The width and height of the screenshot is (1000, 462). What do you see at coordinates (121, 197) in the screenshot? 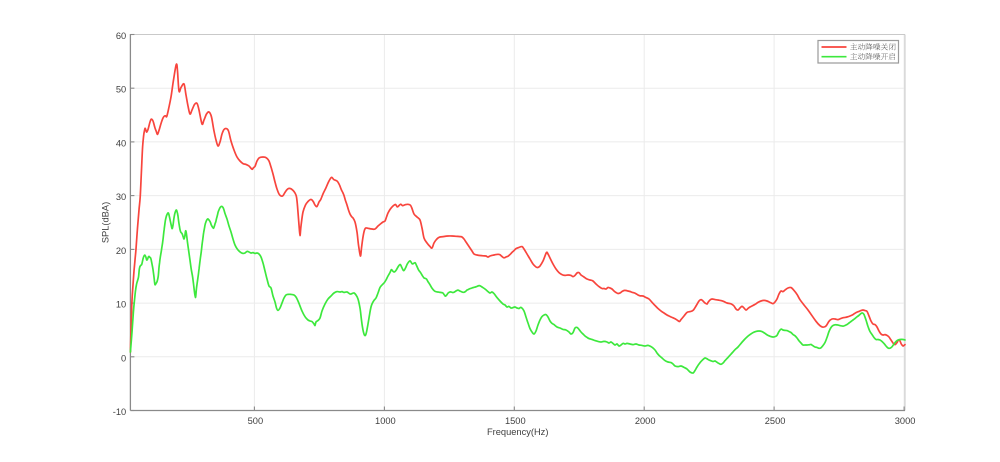
I see `svg-text: 30` at bounding box center [121, 197].